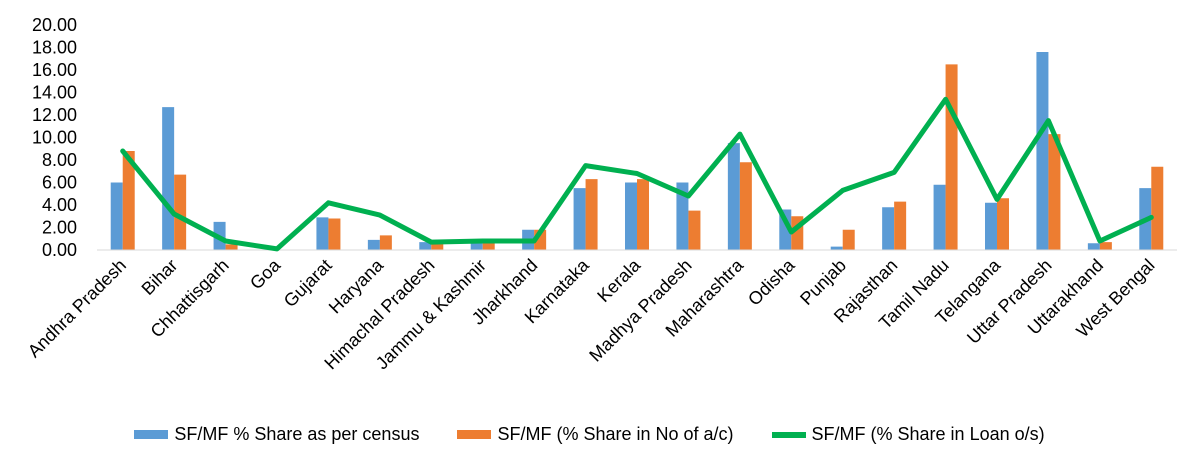  Describe the element at coordinates (231, 247) in the screenshot. I see `bar-sf-mf-share-in-no-of-a-c-chhattisgarh` at that location.